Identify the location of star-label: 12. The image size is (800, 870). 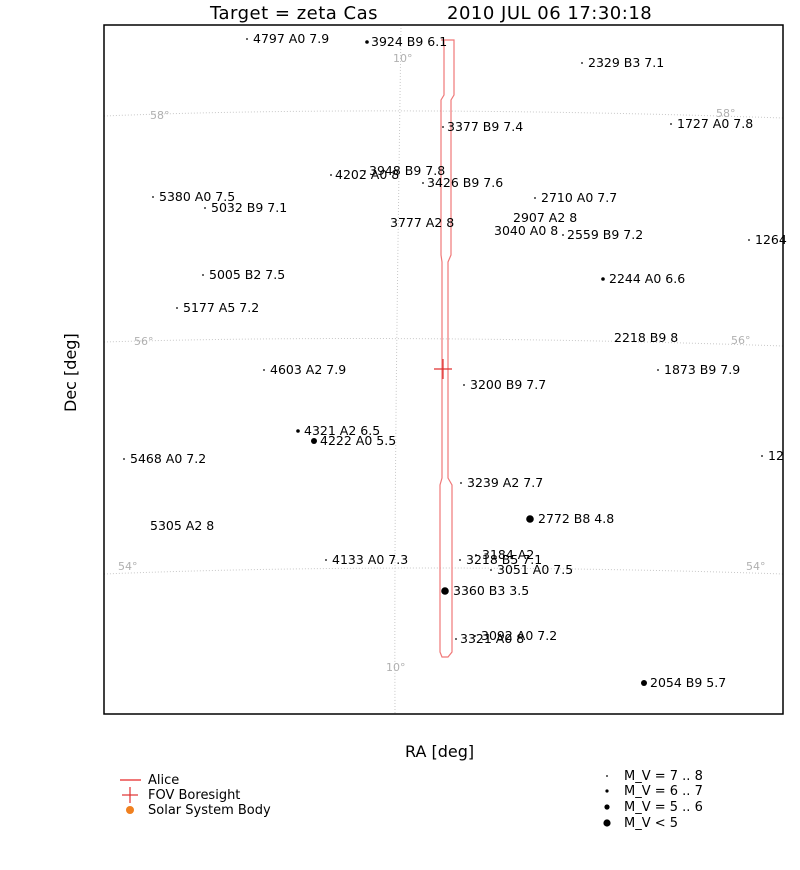
(776, 455).